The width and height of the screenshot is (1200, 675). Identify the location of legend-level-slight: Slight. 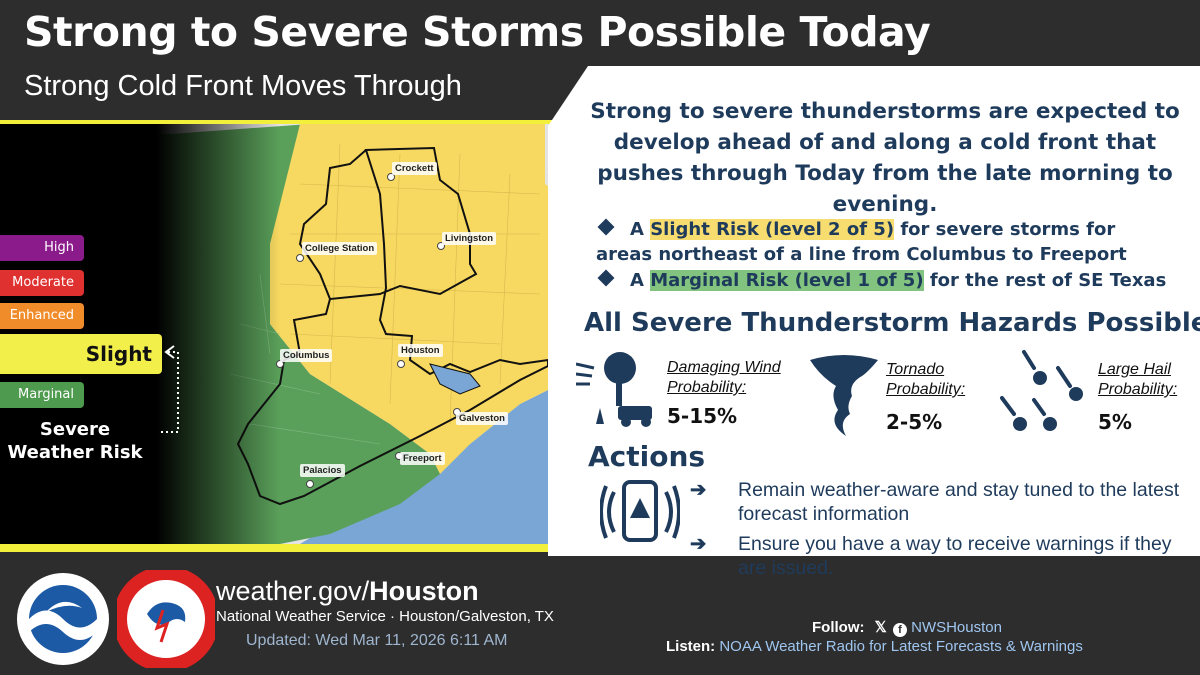
(81, 354).